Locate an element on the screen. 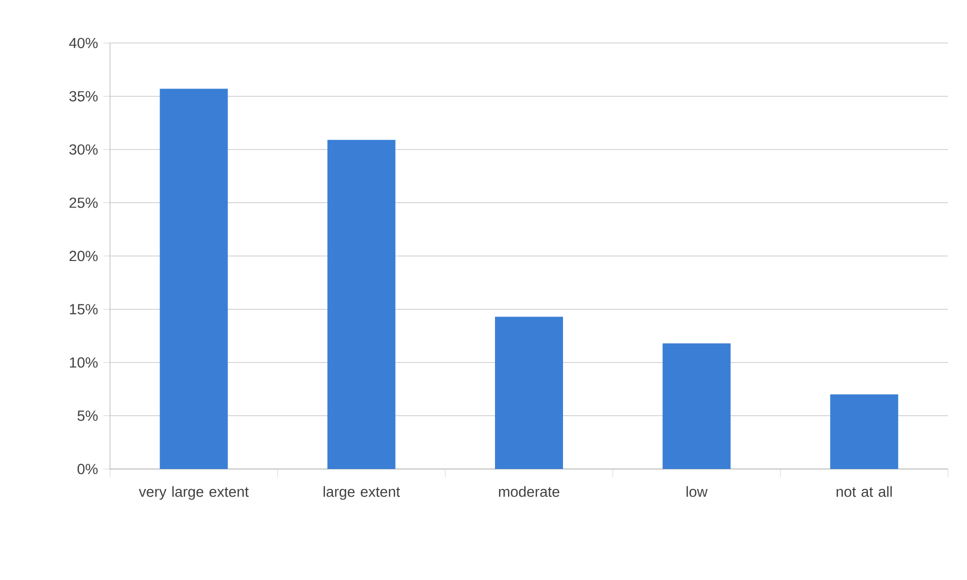  y-tick-label: 35% is located at coordinates (83, 96).